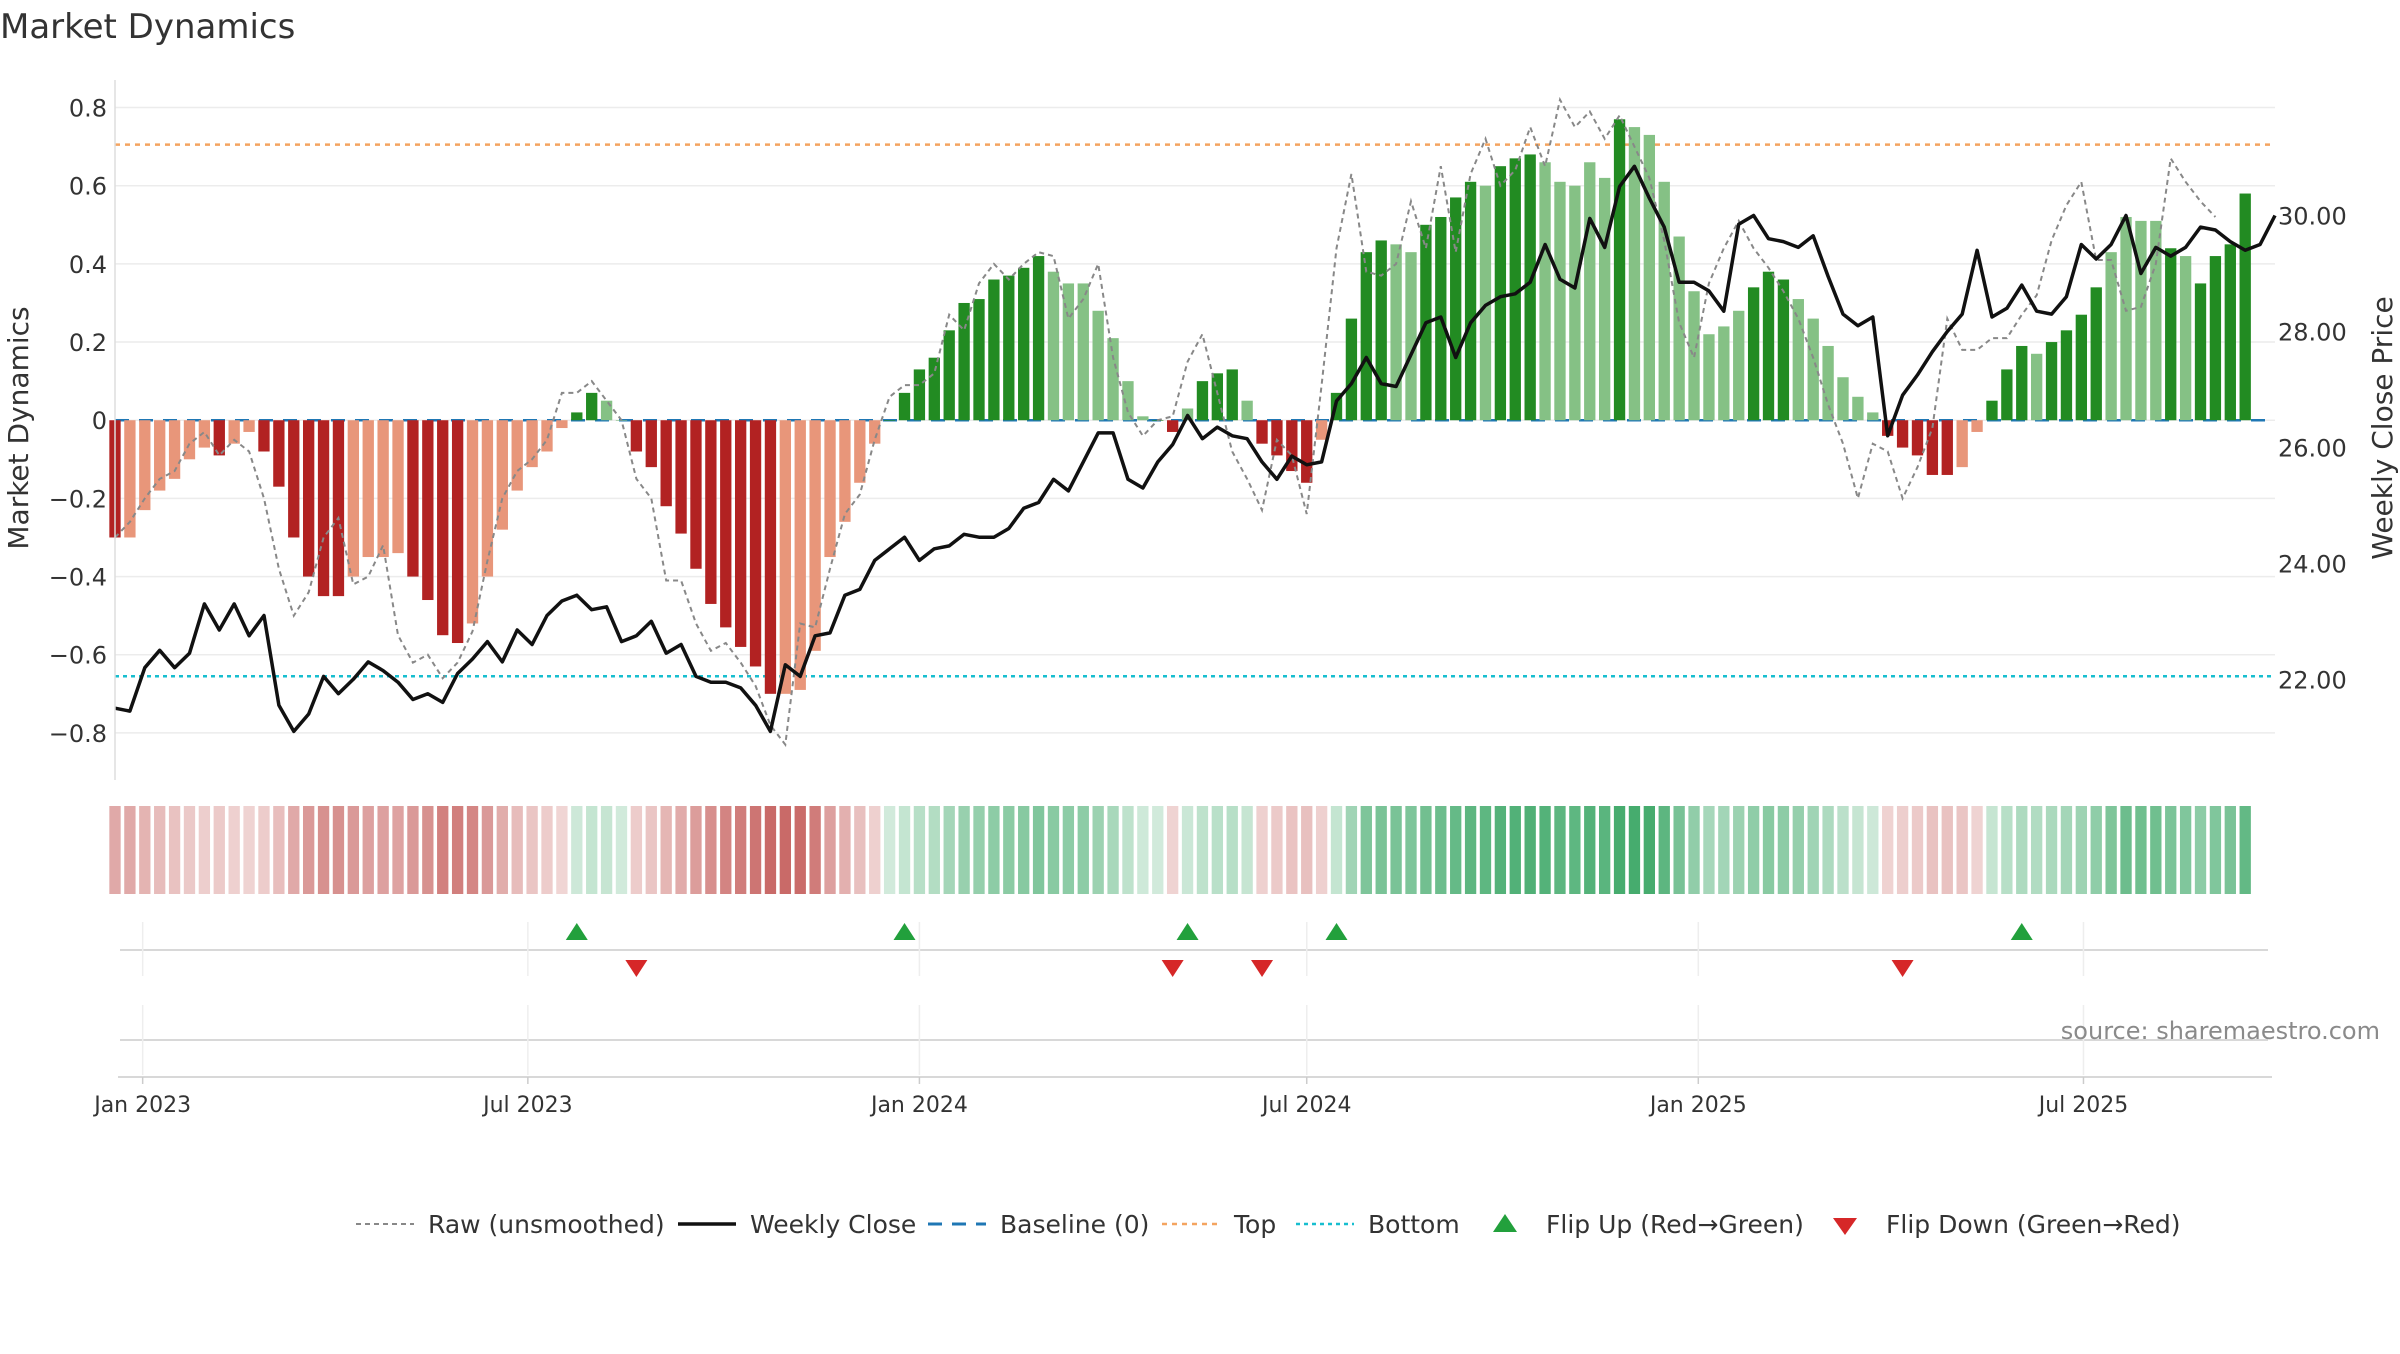  Describe the element at coordinates (1414, 1224) in the screenshot. I see `legend-label: Bottom` at that location.